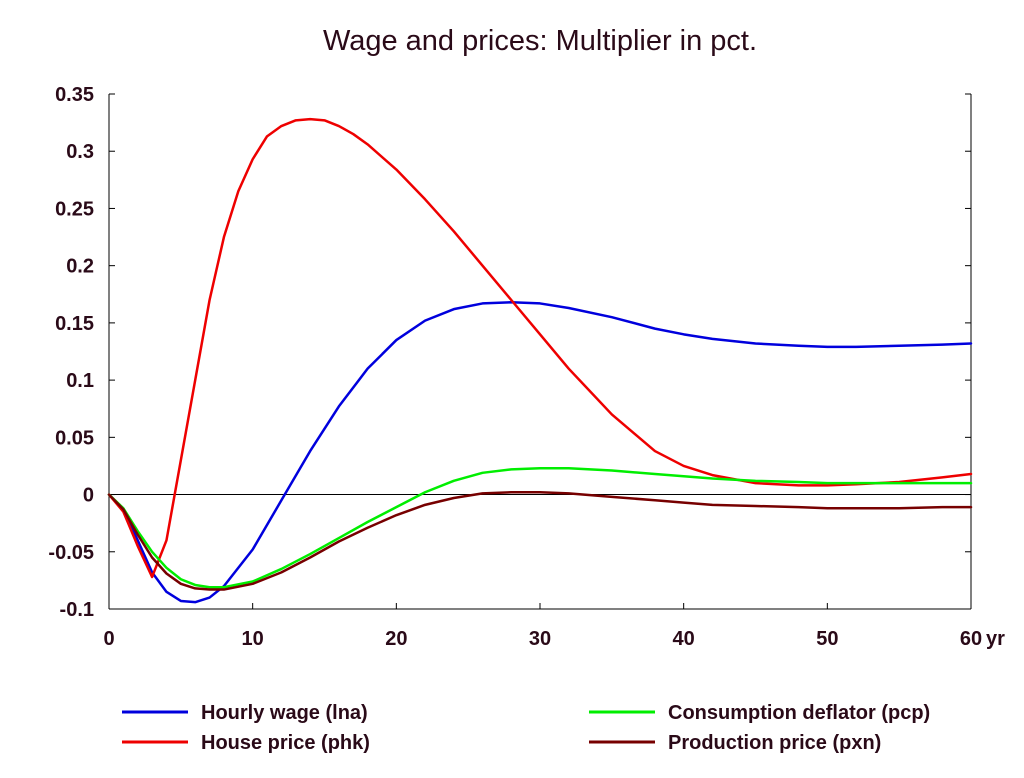  Describe the element at coordinates (77, 610) in the screenshot. I see `y-tick-label: -0.1` at that location.